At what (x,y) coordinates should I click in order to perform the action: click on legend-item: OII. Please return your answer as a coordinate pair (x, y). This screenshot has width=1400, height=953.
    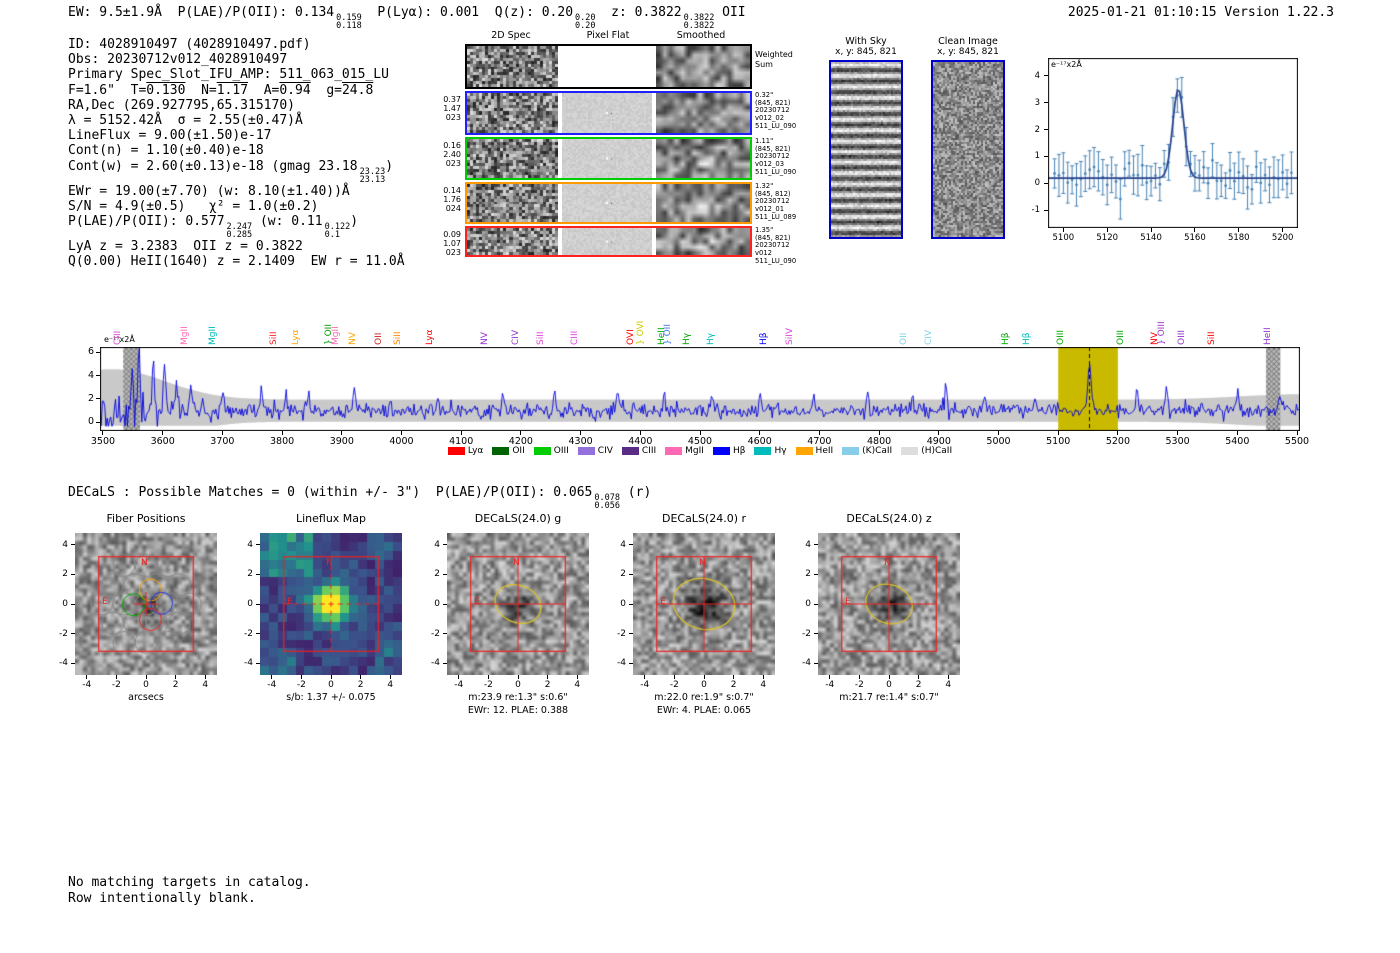
    Looking at the image, I should click on (508, 451).